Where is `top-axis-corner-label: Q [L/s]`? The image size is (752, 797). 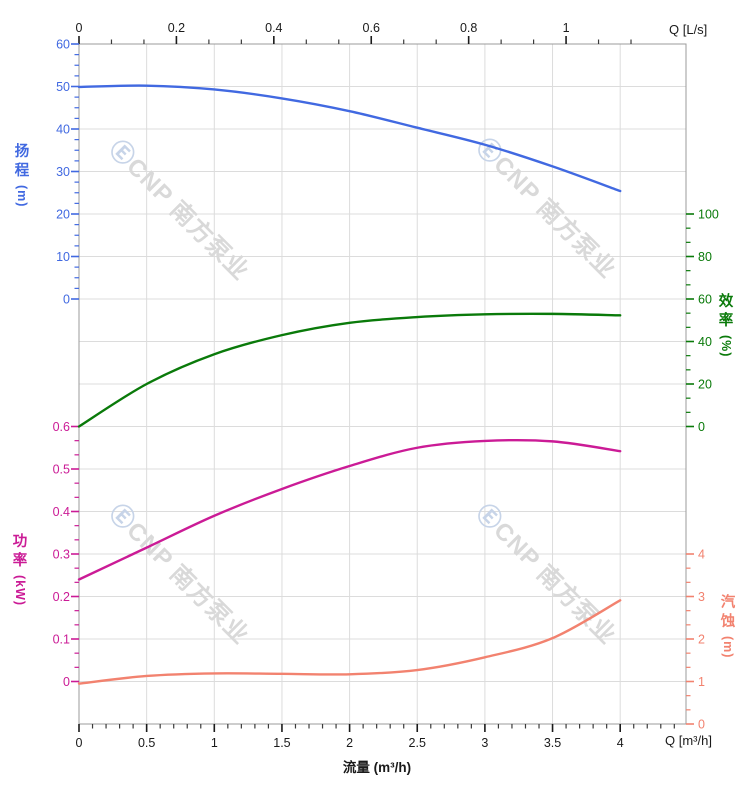 top-axis-corner-label: Q [L/s] is located at coordinates (688, 29).